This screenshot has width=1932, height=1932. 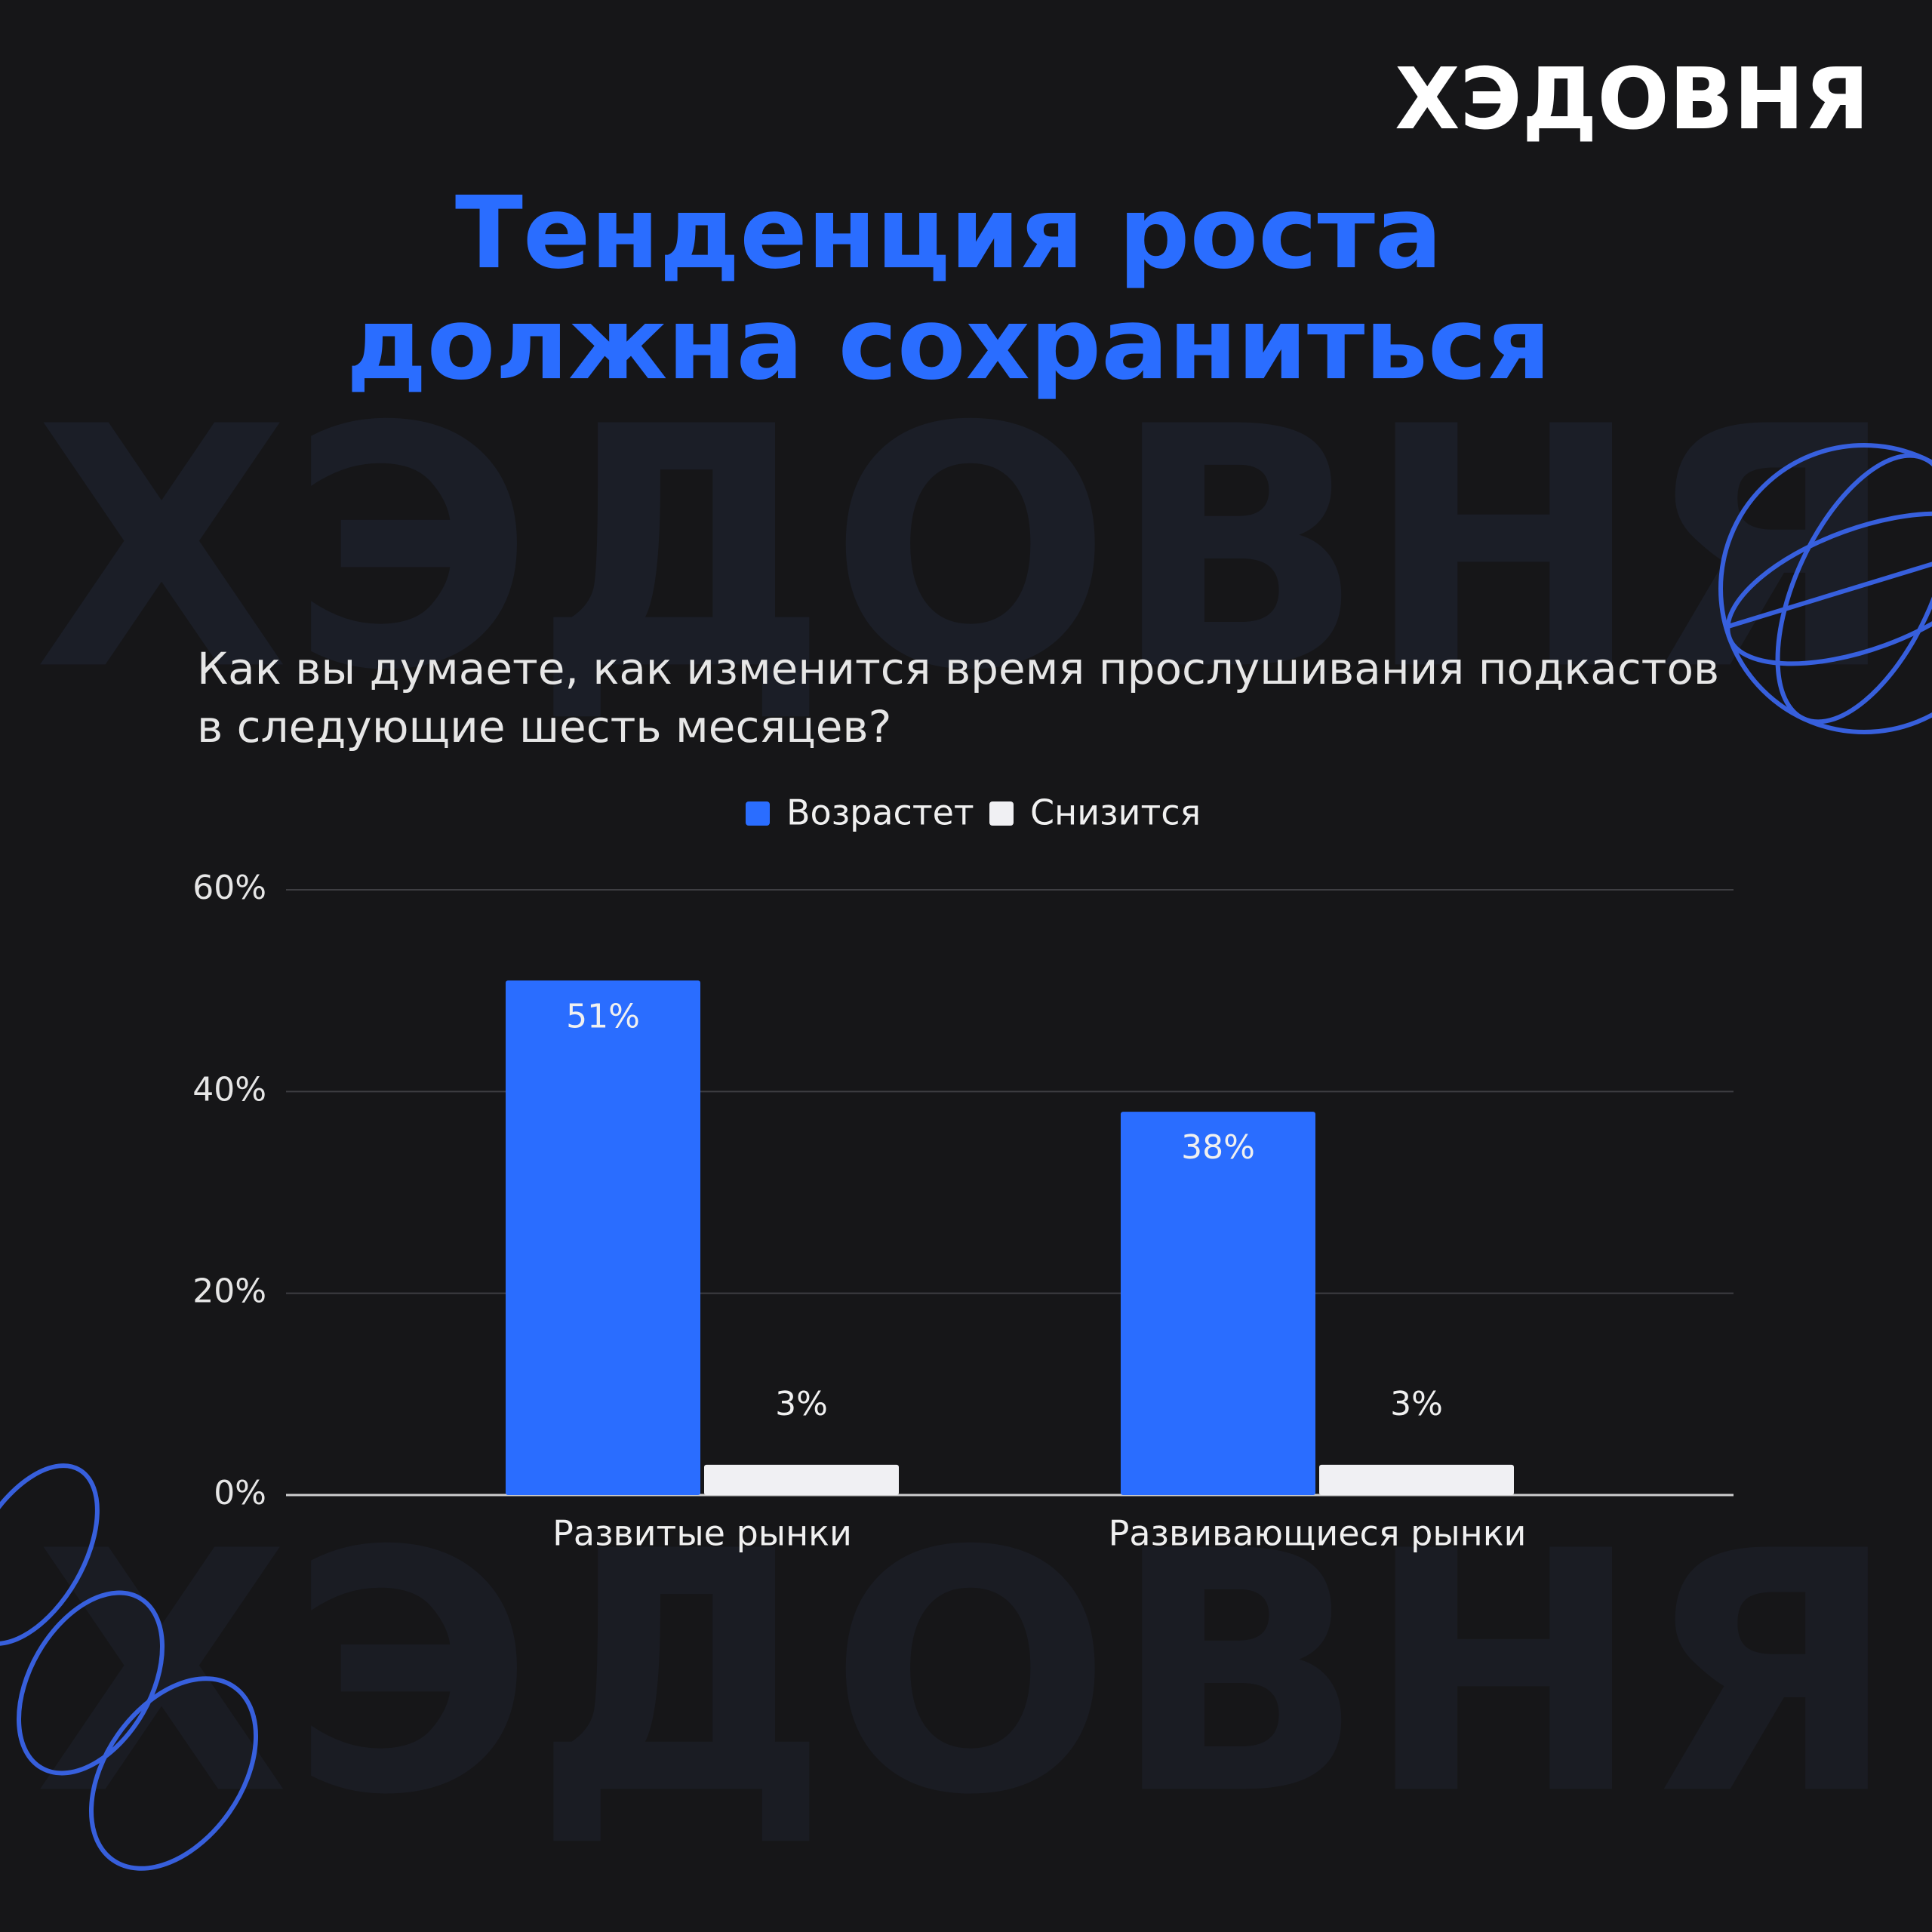 I want to click on legend-label: Снизится, so click(x=1115, y=812).